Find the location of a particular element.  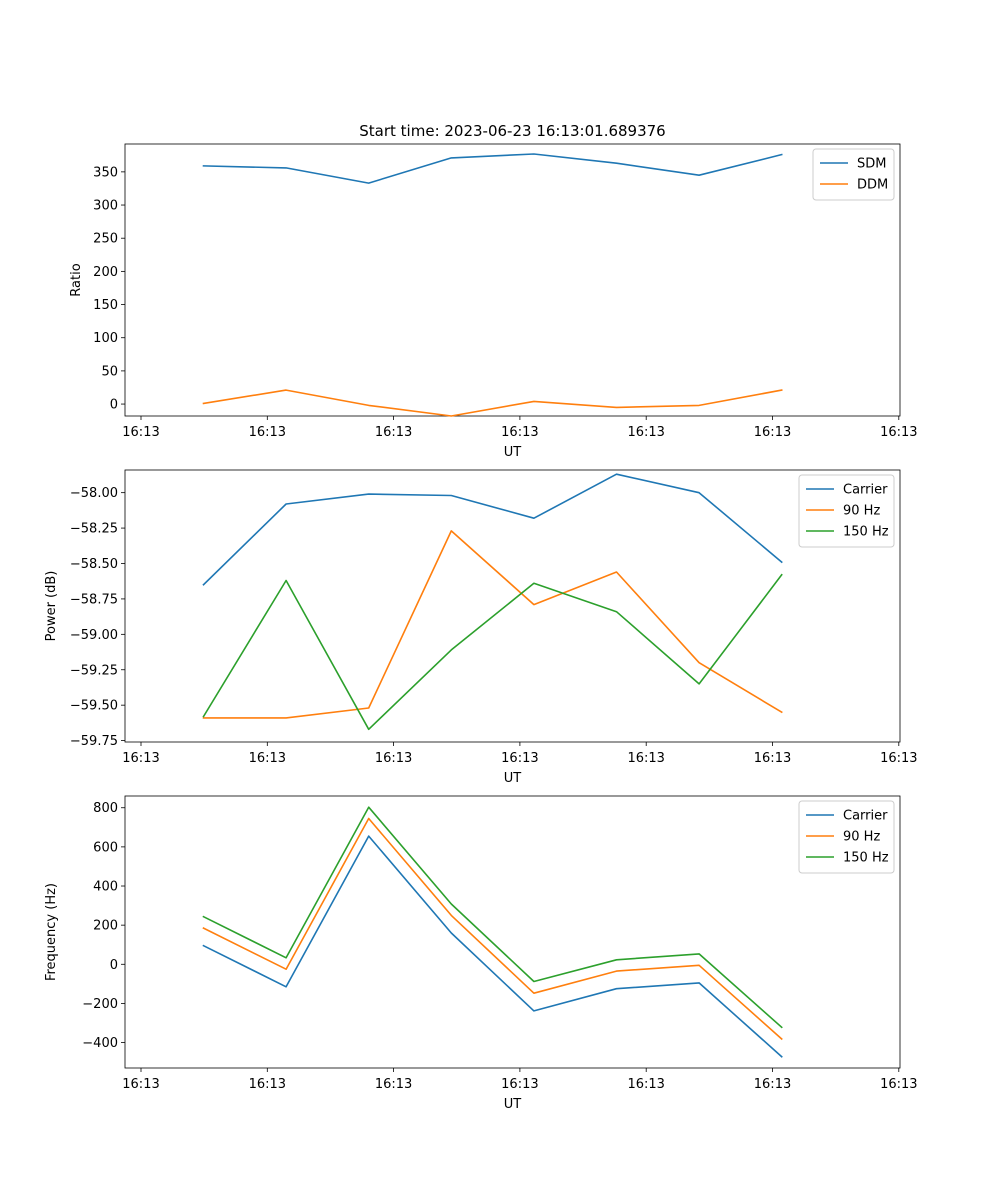

y-tick-label: −59.50 is located at coordinates (94, 706).